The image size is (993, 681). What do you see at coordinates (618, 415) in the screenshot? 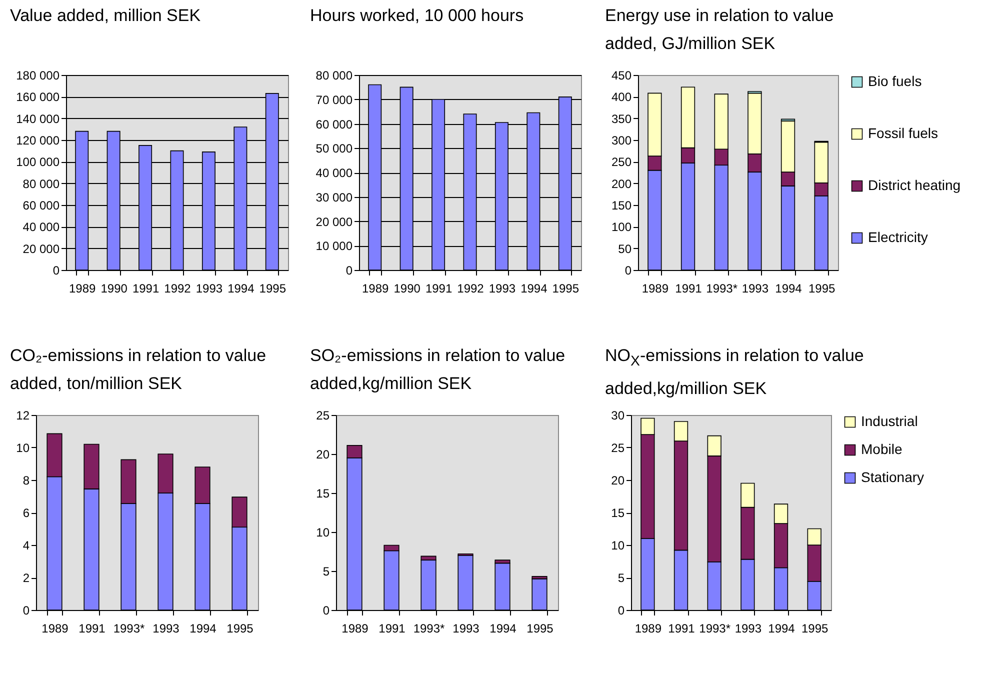
I see `y-tick-label: 30` at bounding box center [618, 415].